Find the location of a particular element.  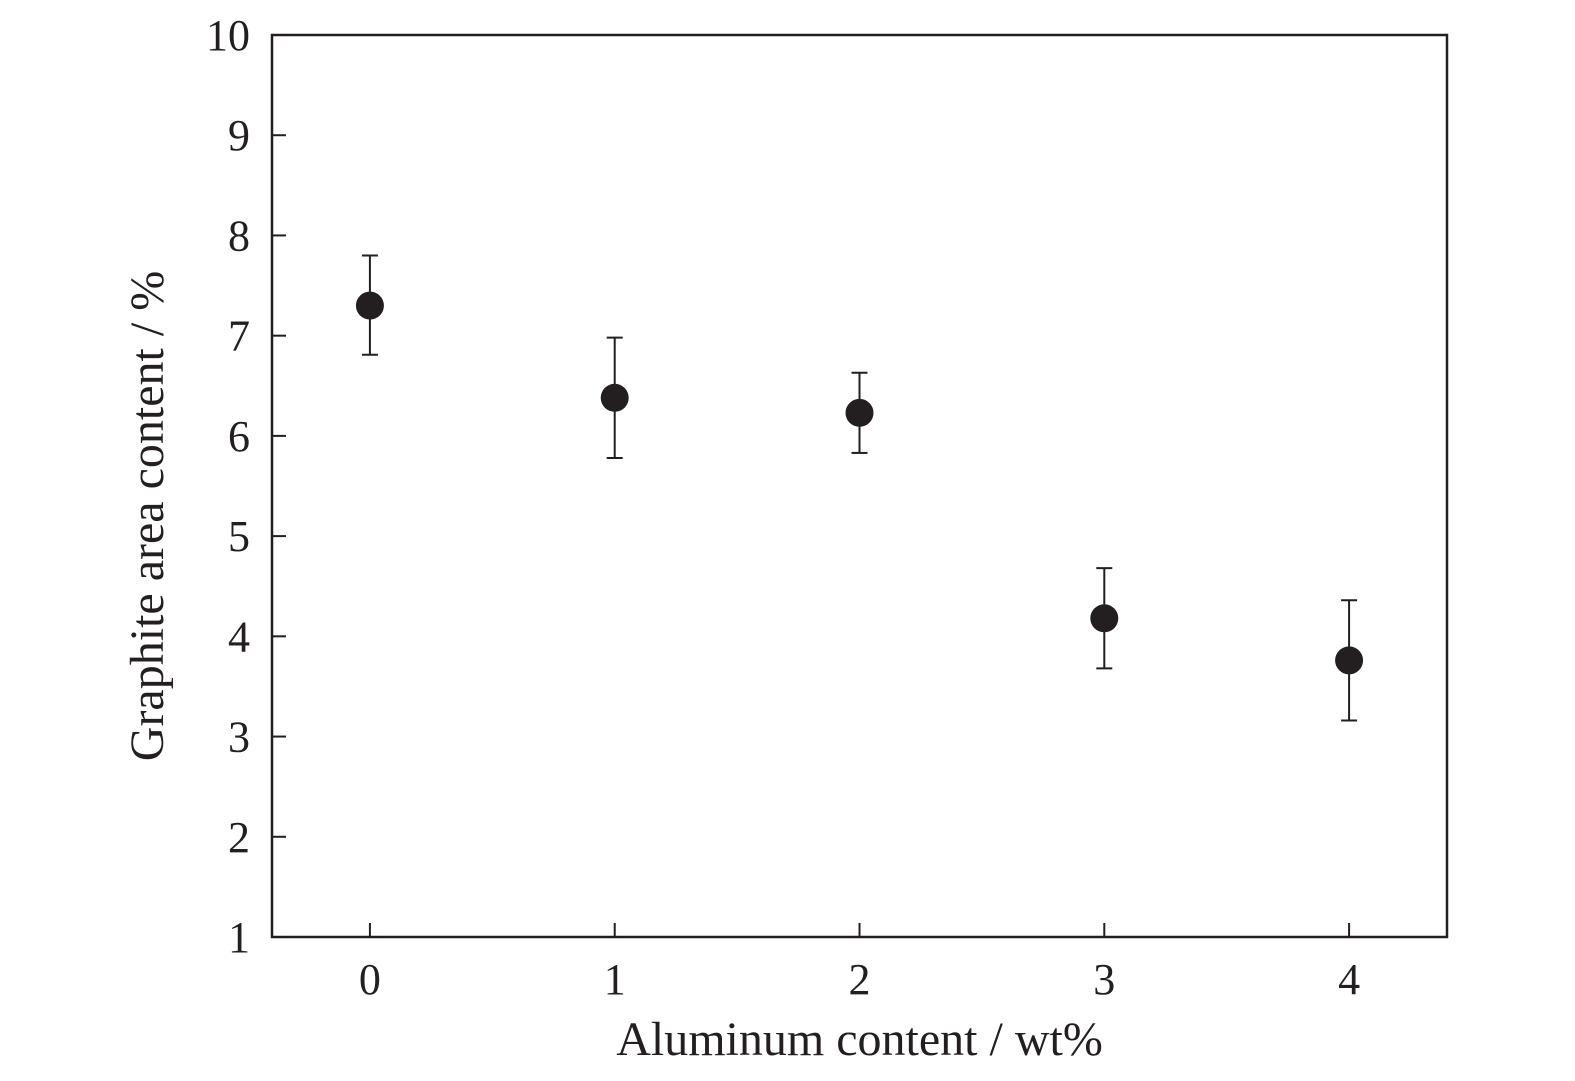

x-tick-label: 1 is located at coordinates (615, 979).